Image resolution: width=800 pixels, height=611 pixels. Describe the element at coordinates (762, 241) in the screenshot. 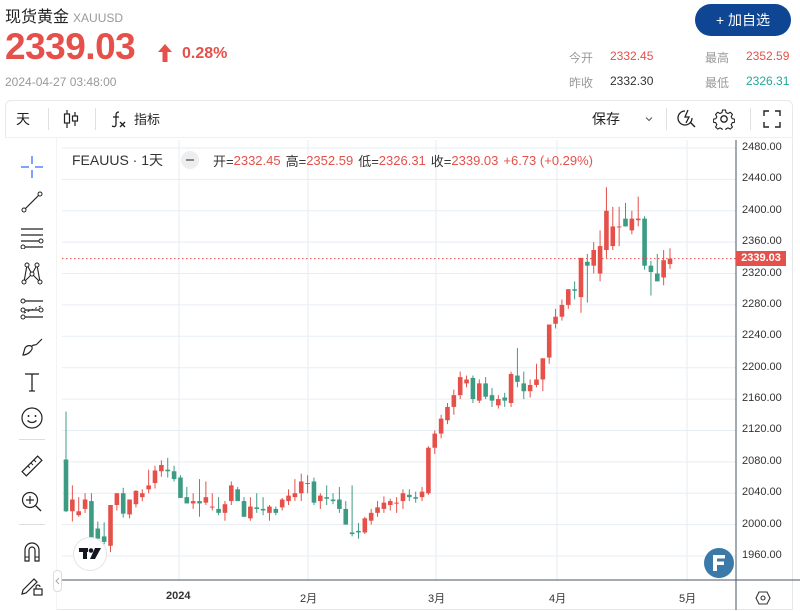

I see `y-tick-label: 2360.00` at that location.